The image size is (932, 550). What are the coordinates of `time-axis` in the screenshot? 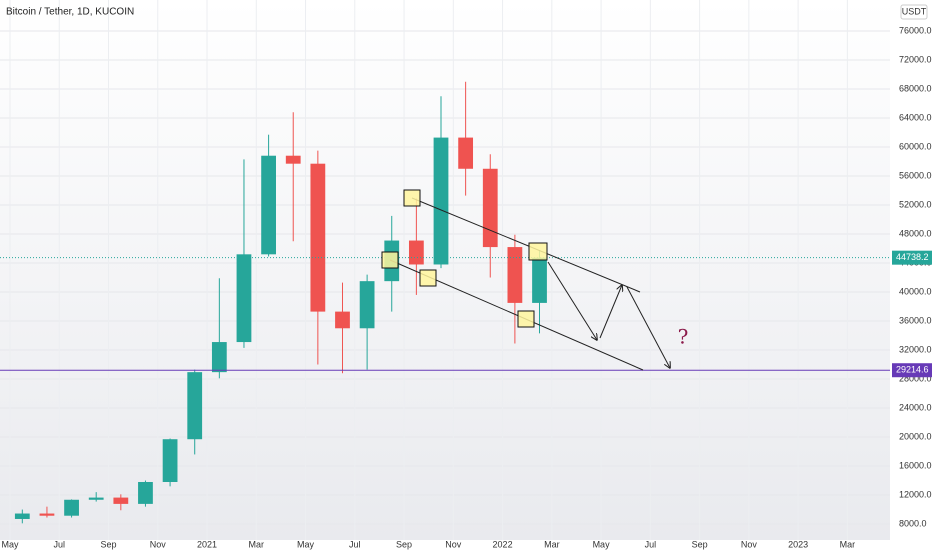 It's located at (445, 545).